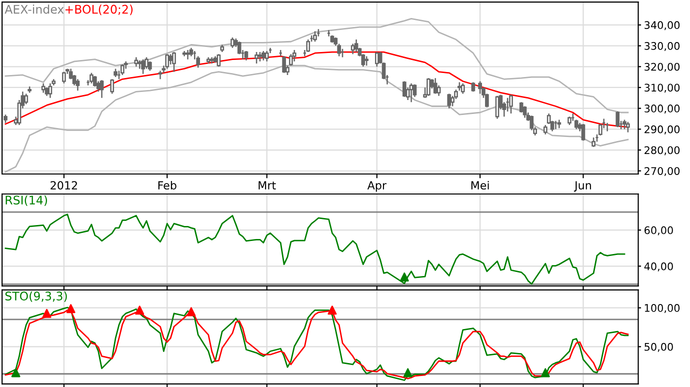 The width and height of the screenshot is (690, 387). Describe the element at coordinates (662, 88) in the screenshot. I see `y-tick-label: 310,00` at that location.